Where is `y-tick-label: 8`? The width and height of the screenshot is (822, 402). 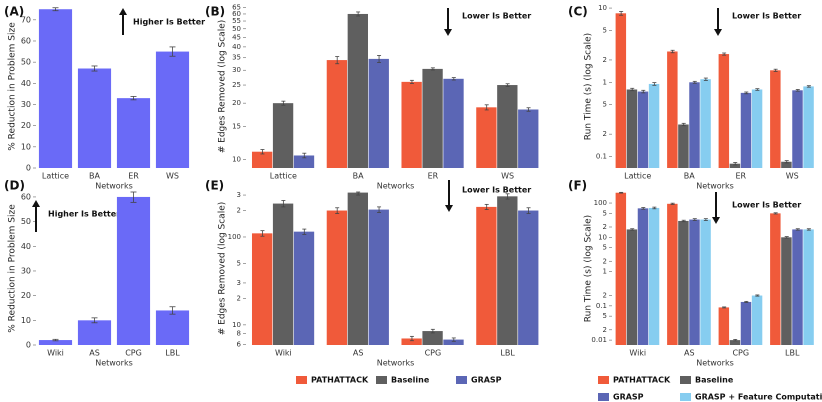 y-tick-label: 8 is located at coordinates (239, 333).